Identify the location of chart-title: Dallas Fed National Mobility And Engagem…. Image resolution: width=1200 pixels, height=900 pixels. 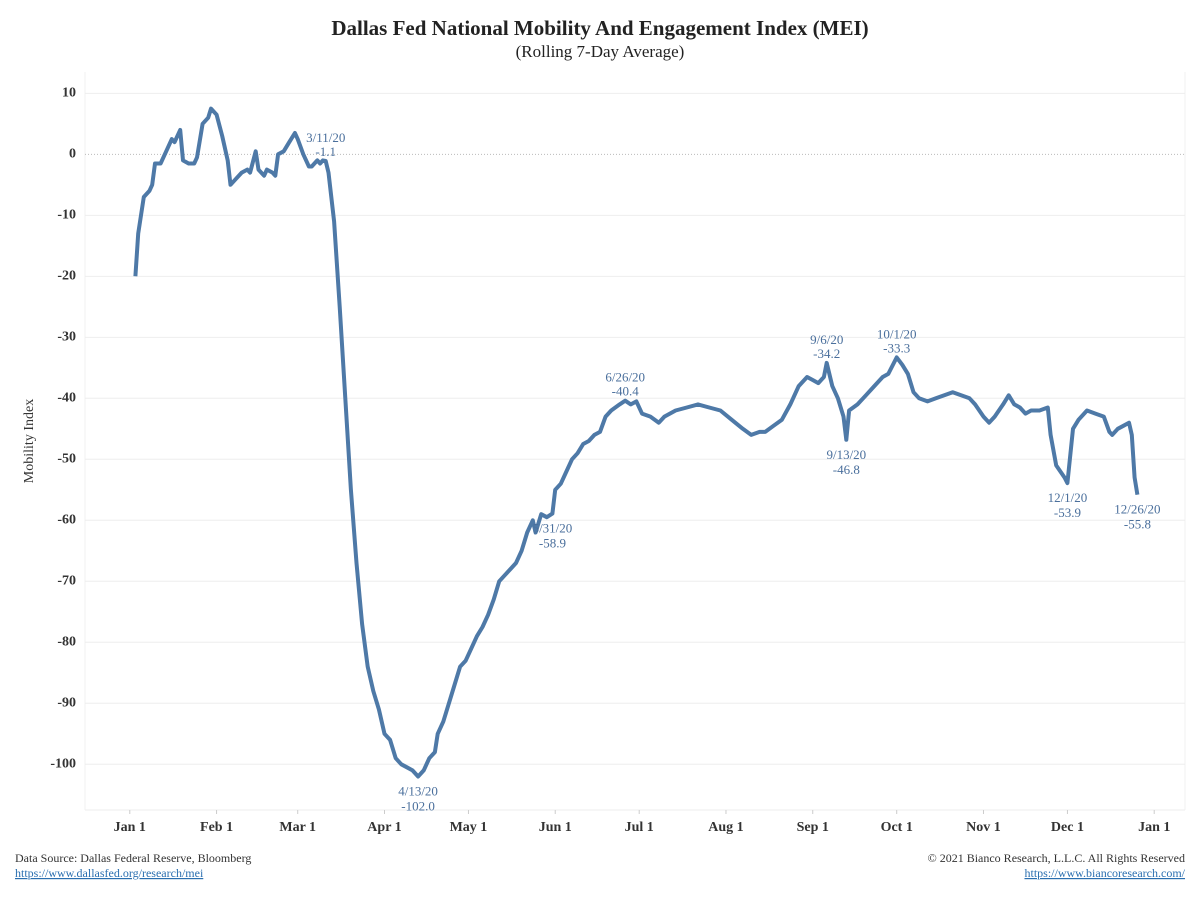
(599, 28).